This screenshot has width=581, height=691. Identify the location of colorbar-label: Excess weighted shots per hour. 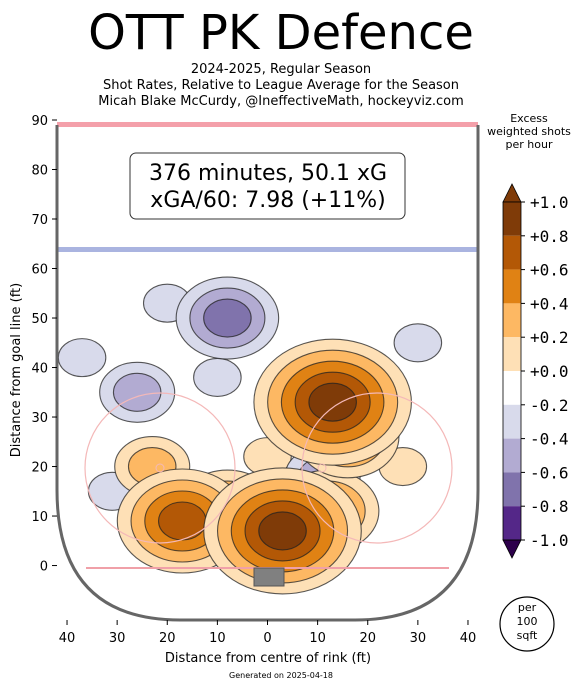
(527, 131).